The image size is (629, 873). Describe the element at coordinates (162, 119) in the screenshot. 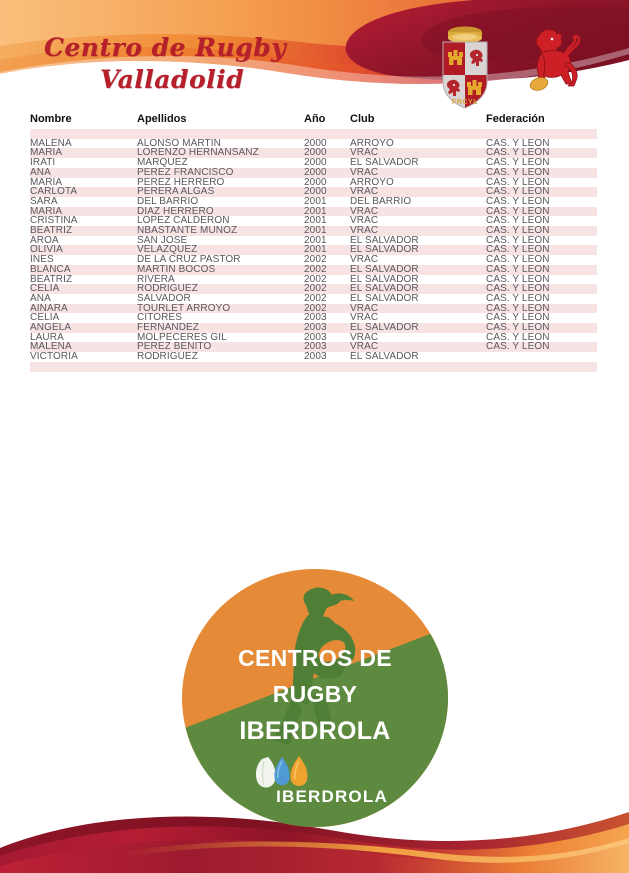

I see `column-header-apellidos: Apellidos` at that location.